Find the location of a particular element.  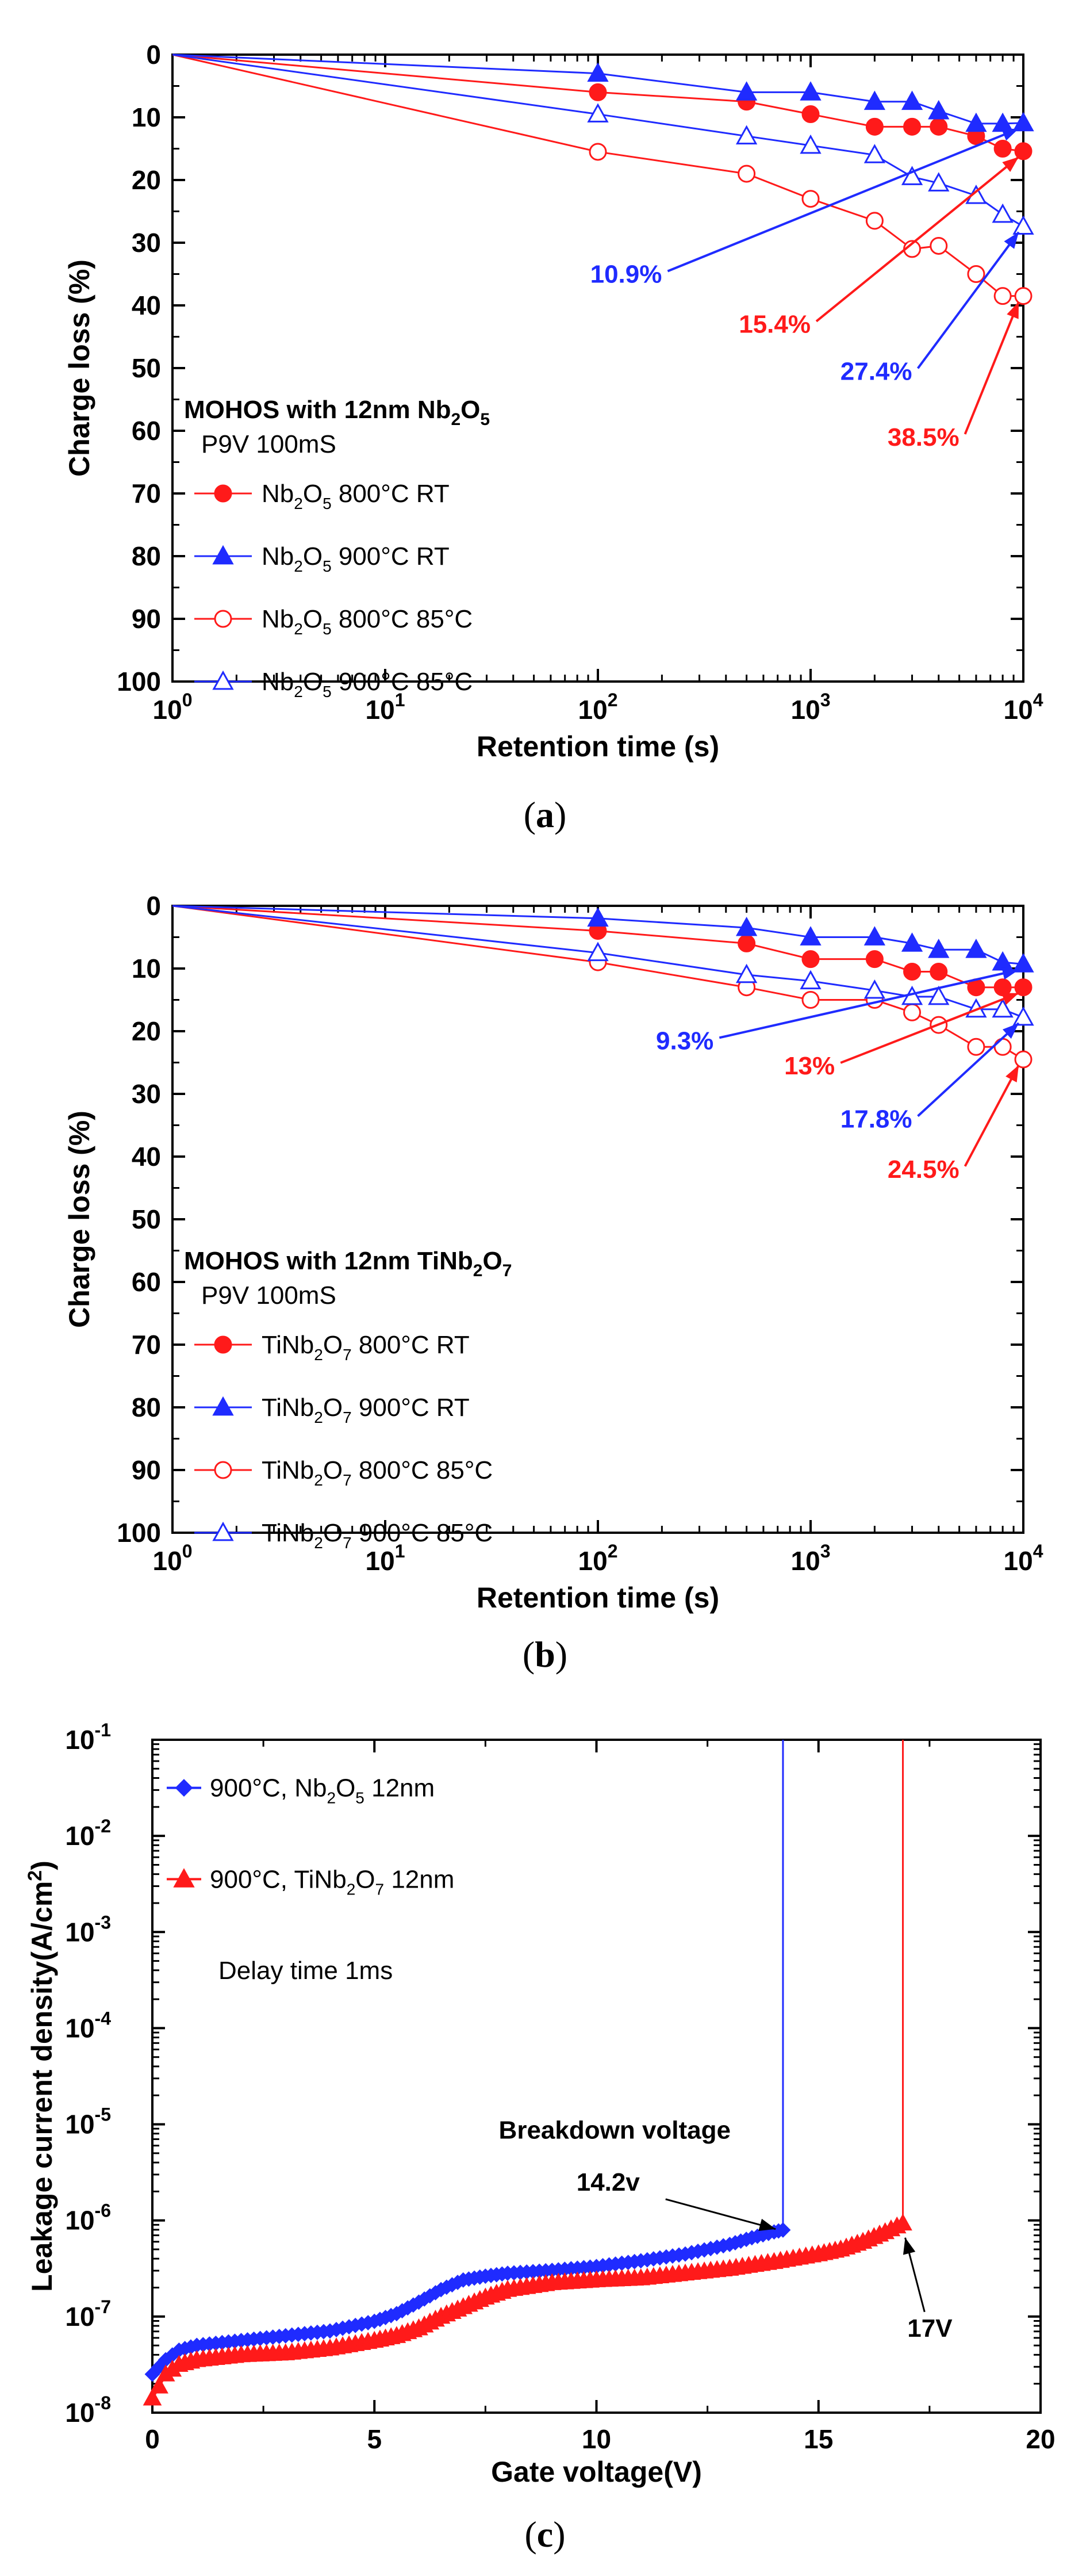

chart-a-ytick-label: 40 is located at coordinates (146, 305).